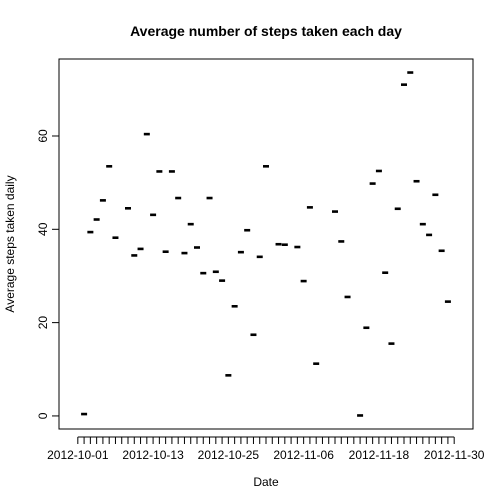 Image resolution: width=504 pixels, height=504 pixels. What do you see at coordinates (229, 455) in the screenshot?
I see `x-tick-label: 2012-10-25` at bounding box center [229, 455].